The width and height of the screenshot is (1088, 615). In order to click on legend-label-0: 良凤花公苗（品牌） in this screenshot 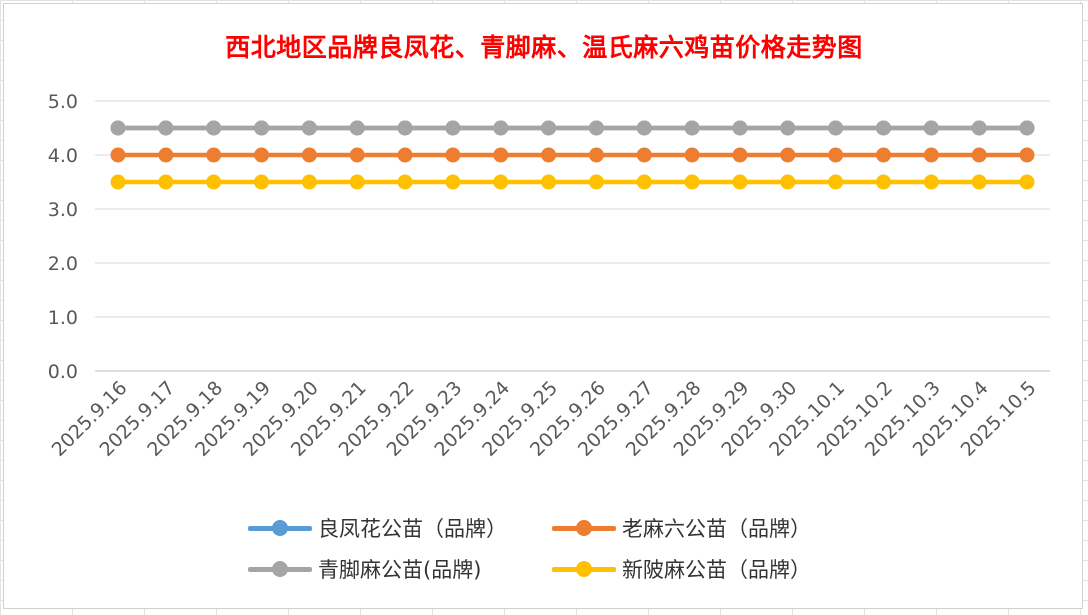, I will do `click(412, 529)`.